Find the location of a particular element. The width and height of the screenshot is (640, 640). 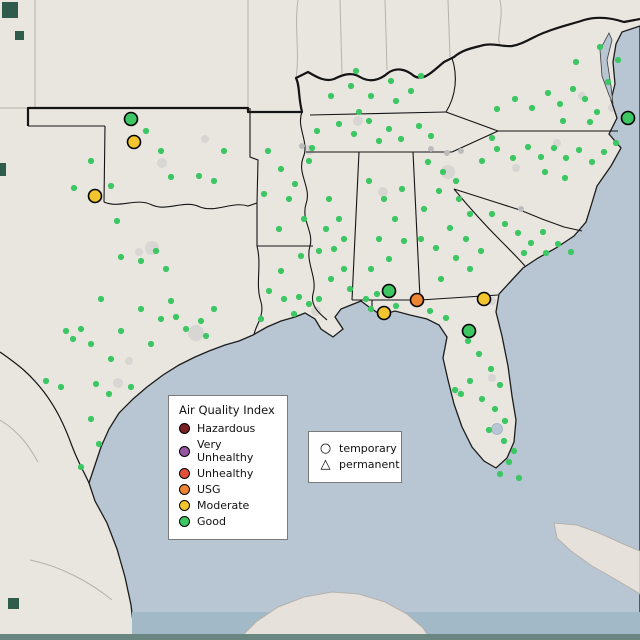

aqi-legend-item: Good is located at coordinates (228, 521).